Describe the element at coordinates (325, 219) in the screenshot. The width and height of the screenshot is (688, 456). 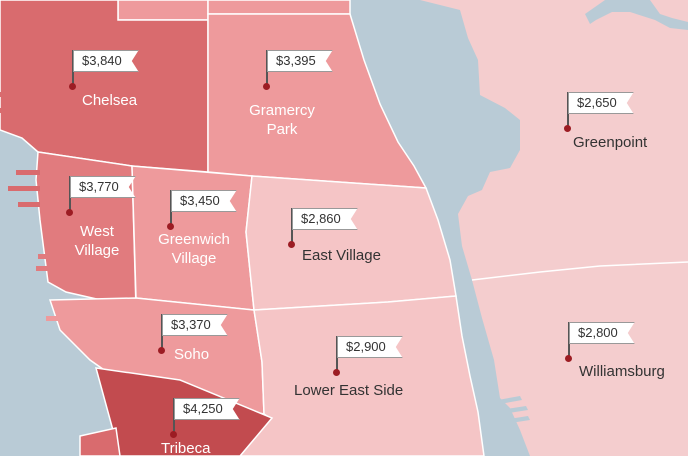
I see `price-flag-east-village: $2,860` at that location.